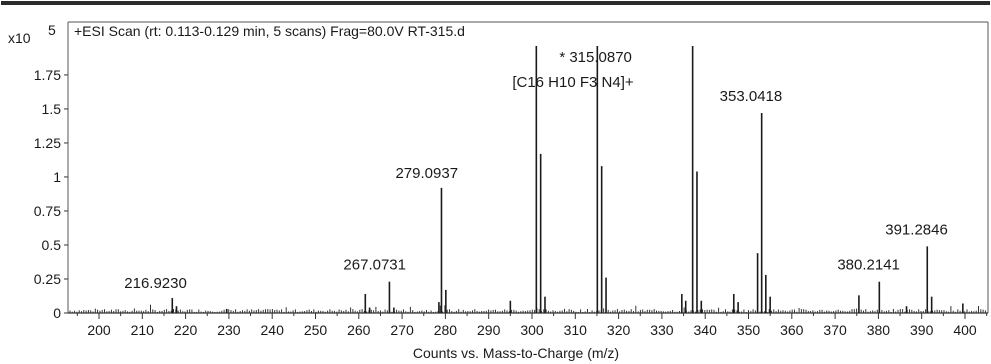  What do you see at coordinates (751, 96) in the screenshot?
I see `peak-label: 353.0418` at bounding box center [751, 96].